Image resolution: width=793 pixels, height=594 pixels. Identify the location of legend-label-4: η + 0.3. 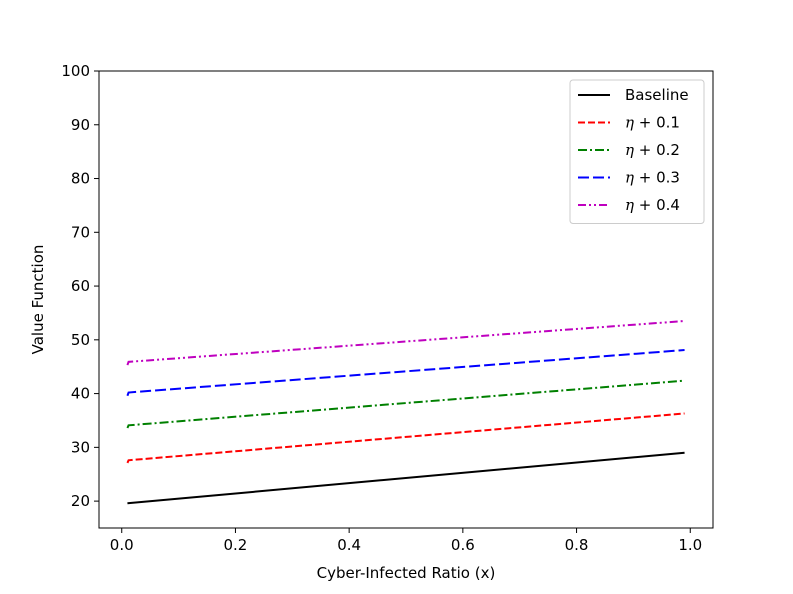
(652, 178).